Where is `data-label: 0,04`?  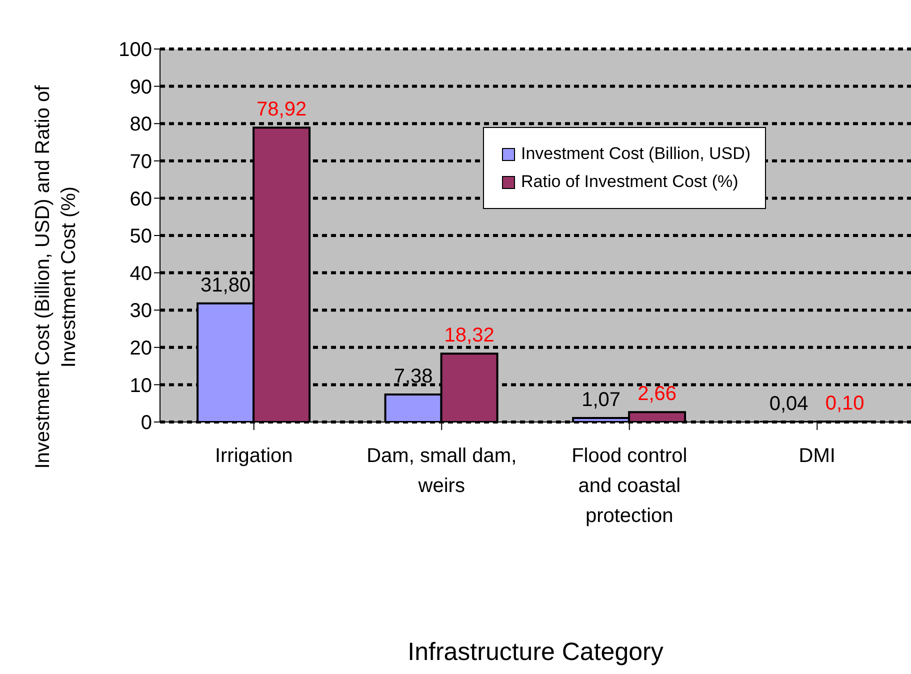 data-label: 0,04 is located at coordinates (788, 403).